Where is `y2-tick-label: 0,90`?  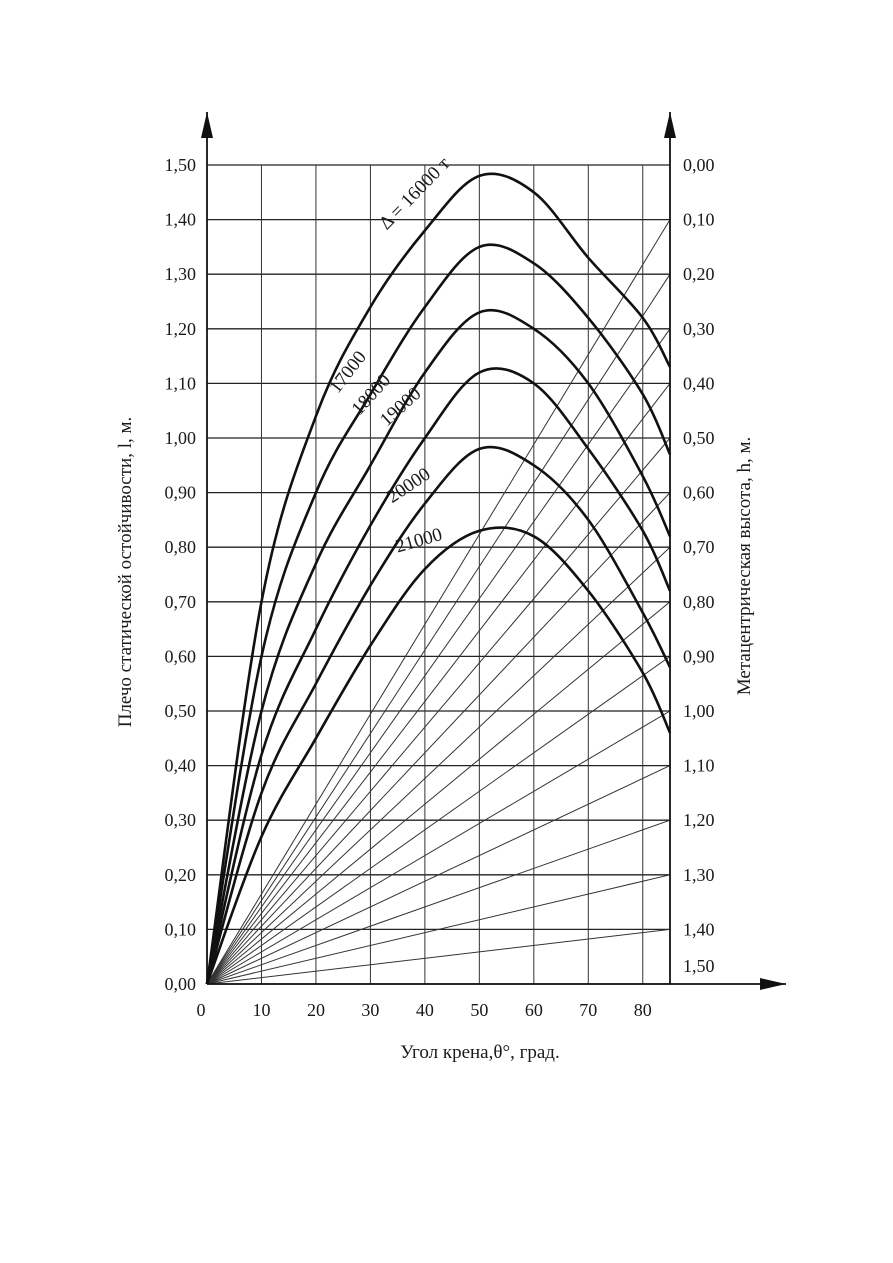 y2-tick-label: 0,90 is located at coordinates (699, 656).